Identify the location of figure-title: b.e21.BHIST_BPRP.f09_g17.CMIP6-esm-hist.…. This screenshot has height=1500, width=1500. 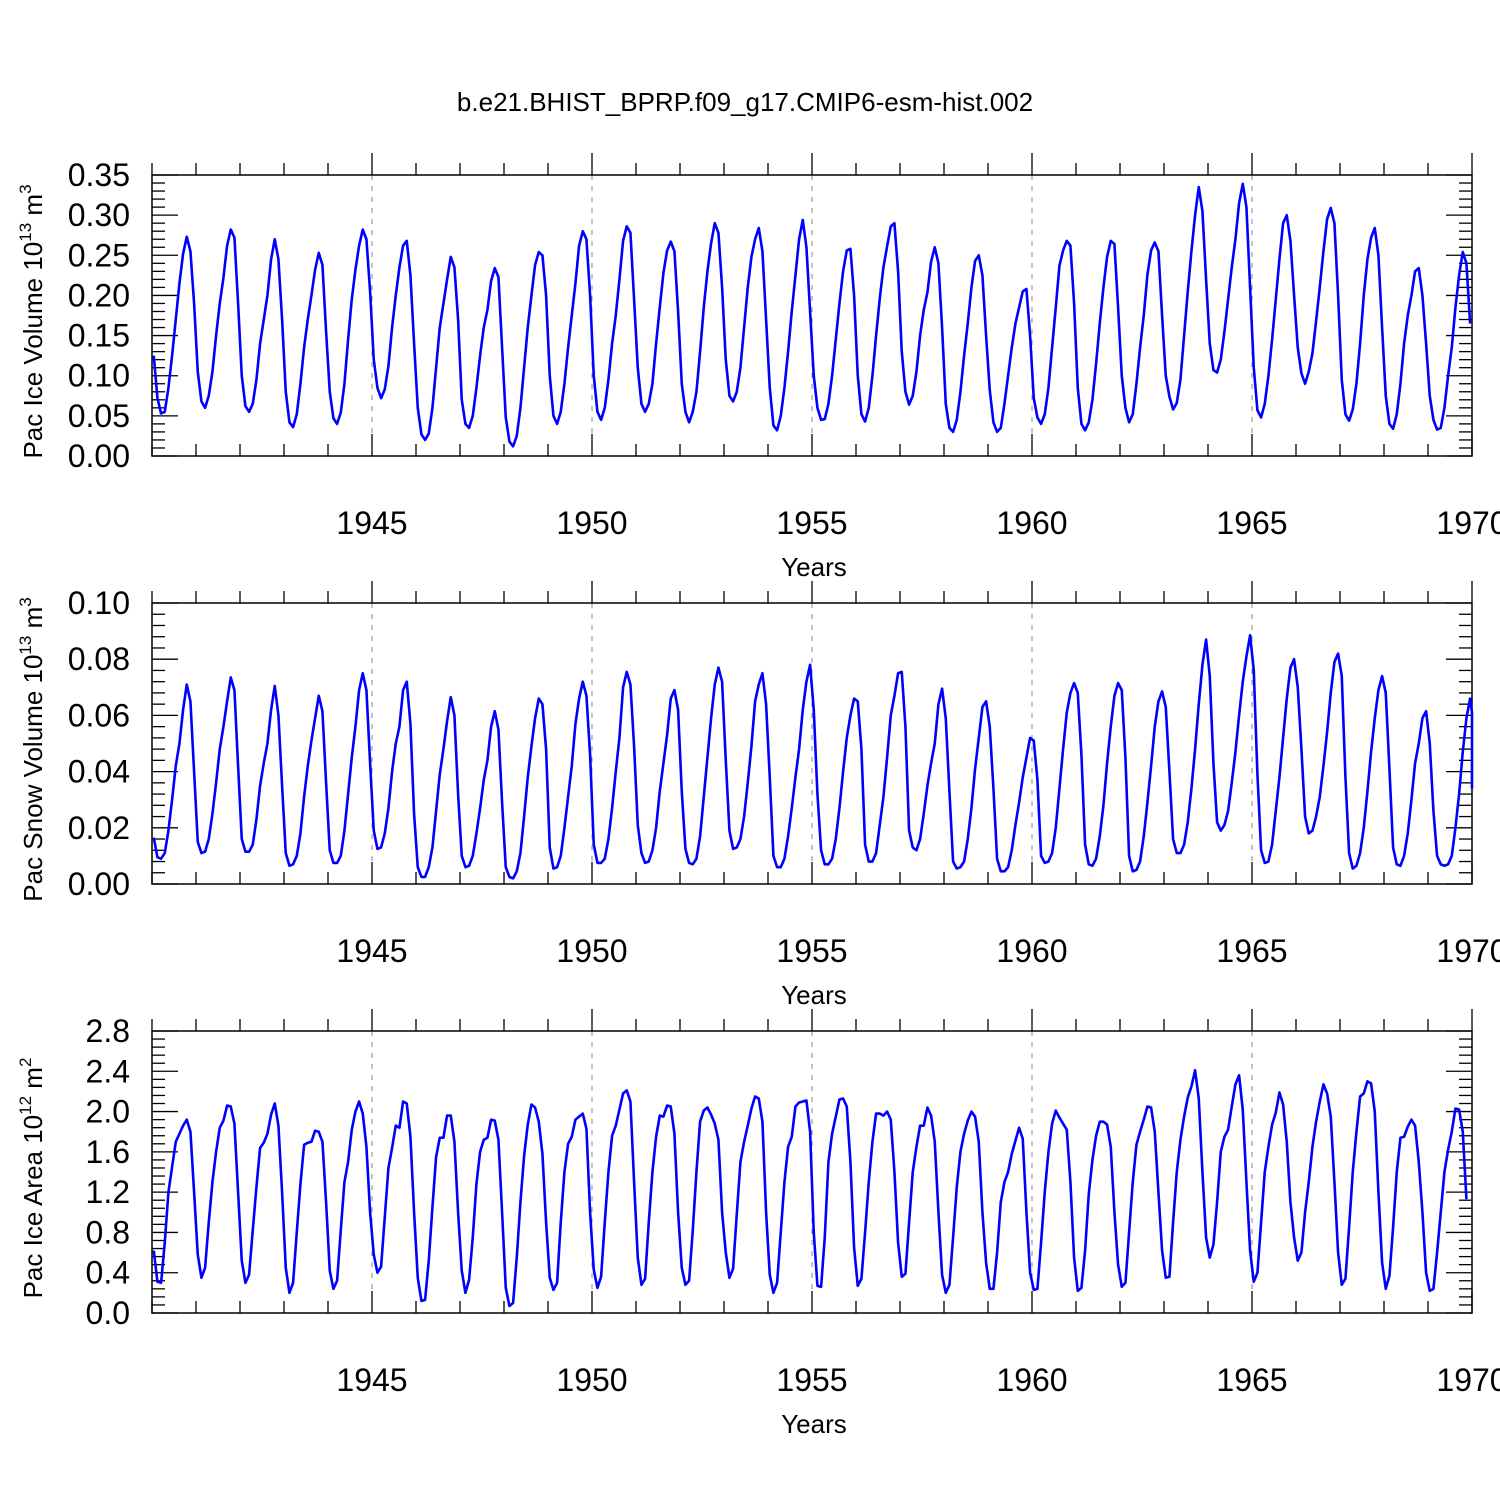
(745, 102).